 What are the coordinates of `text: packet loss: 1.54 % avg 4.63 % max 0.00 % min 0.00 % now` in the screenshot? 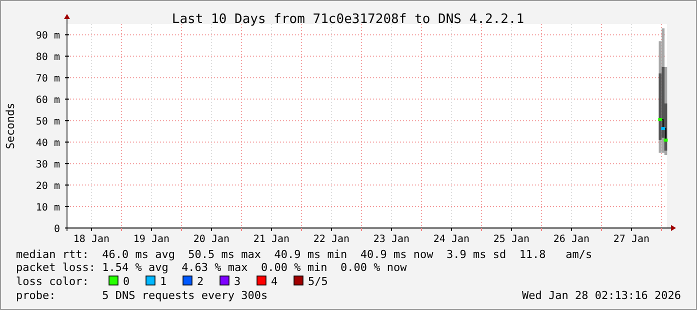 It's located at (212, 267).